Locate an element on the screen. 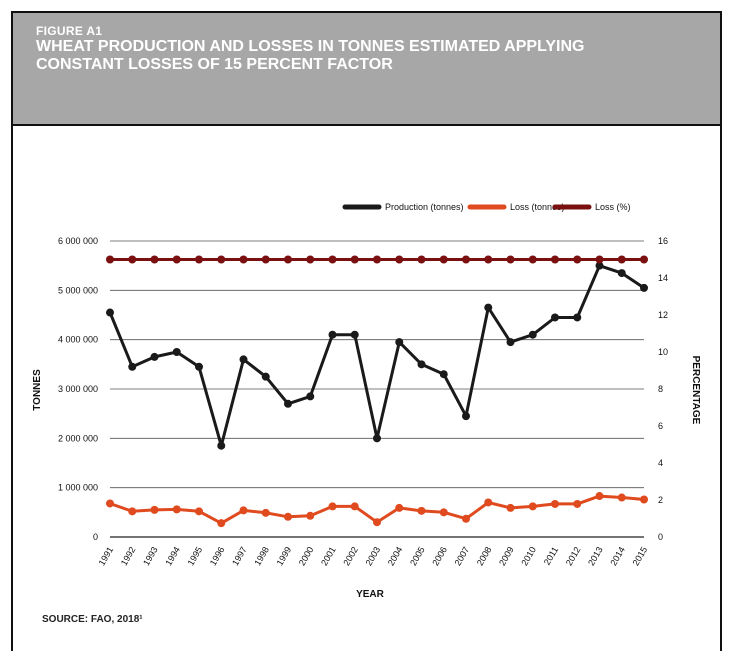 Image resolution: width=741 pixels, height=651 pixels. y-right-tick-label: 4 is located at coordinates (660, 463).